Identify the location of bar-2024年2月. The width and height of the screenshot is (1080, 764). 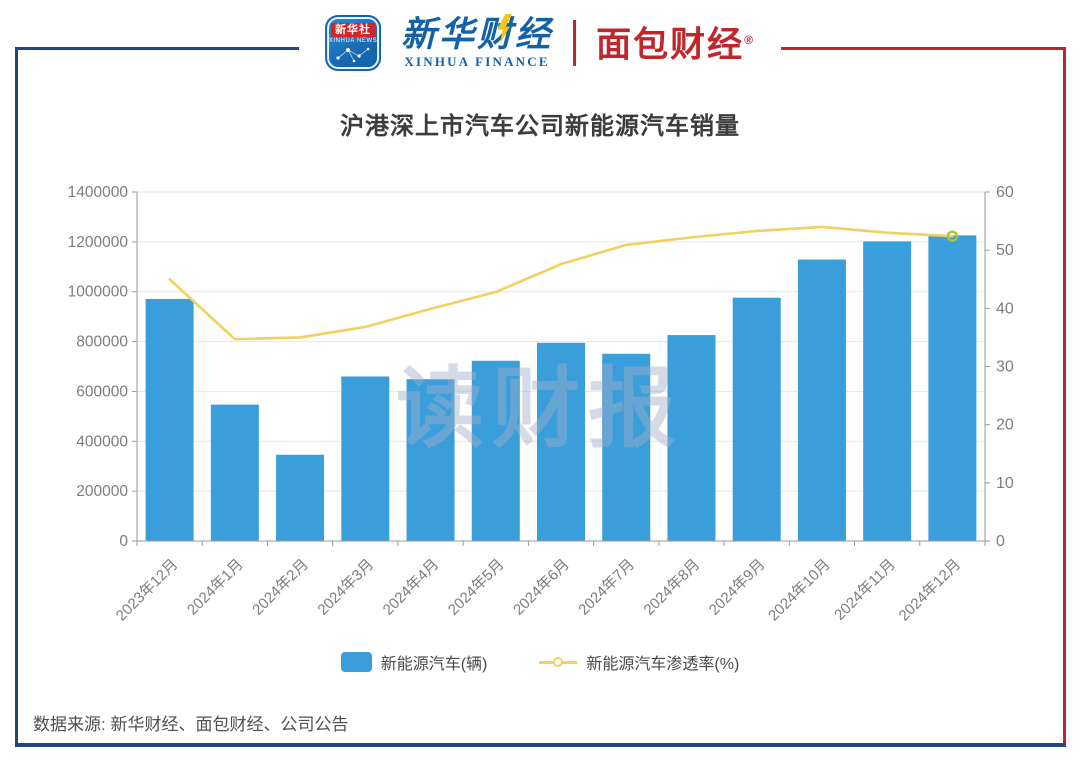
(300, 497).